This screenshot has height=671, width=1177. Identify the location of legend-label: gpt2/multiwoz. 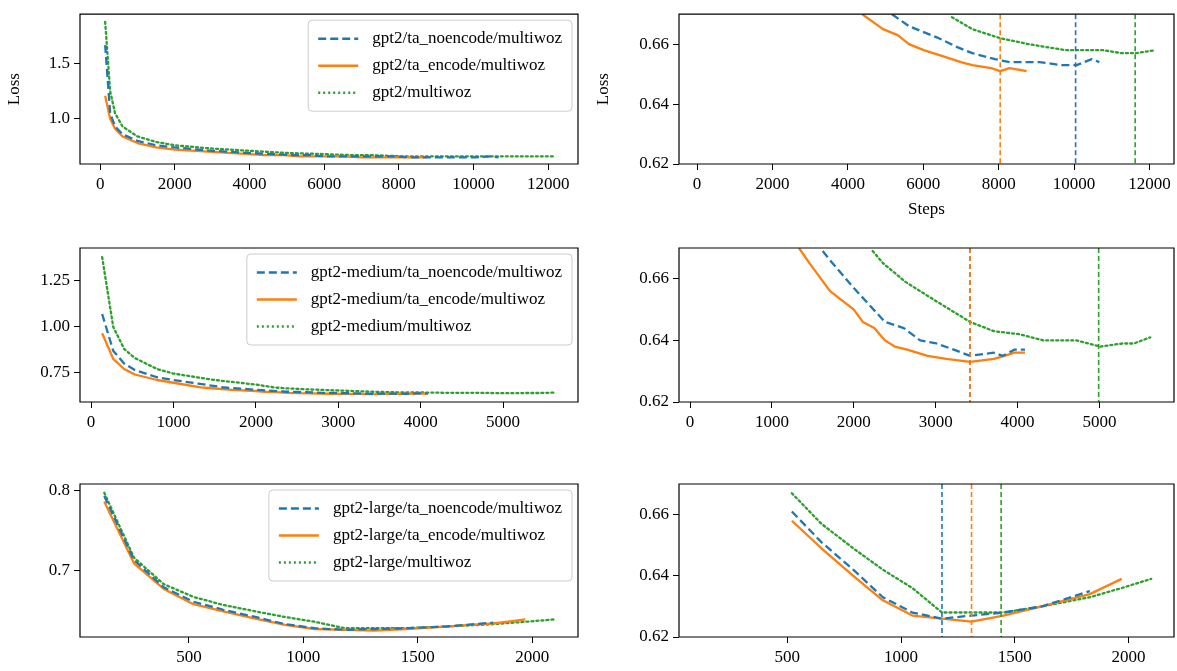
(422, 92).